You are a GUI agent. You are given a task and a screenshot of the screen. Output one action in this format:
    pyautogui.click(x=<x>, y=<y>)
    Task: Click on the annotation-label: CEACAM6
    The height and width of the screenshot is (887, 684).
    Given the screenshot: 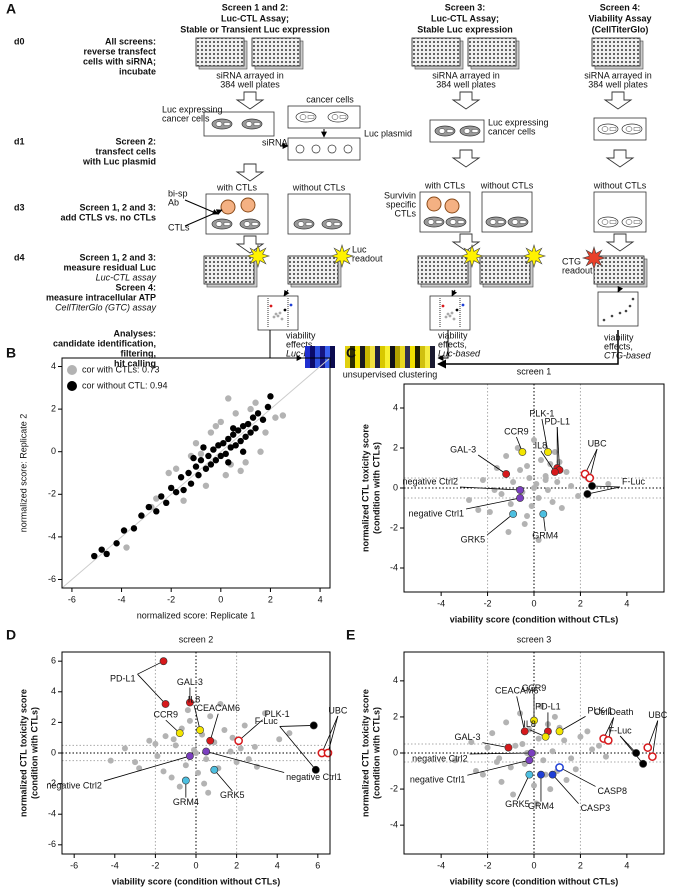 What is the action you would take?
    pyautogui.click(x=517, y=691)
    